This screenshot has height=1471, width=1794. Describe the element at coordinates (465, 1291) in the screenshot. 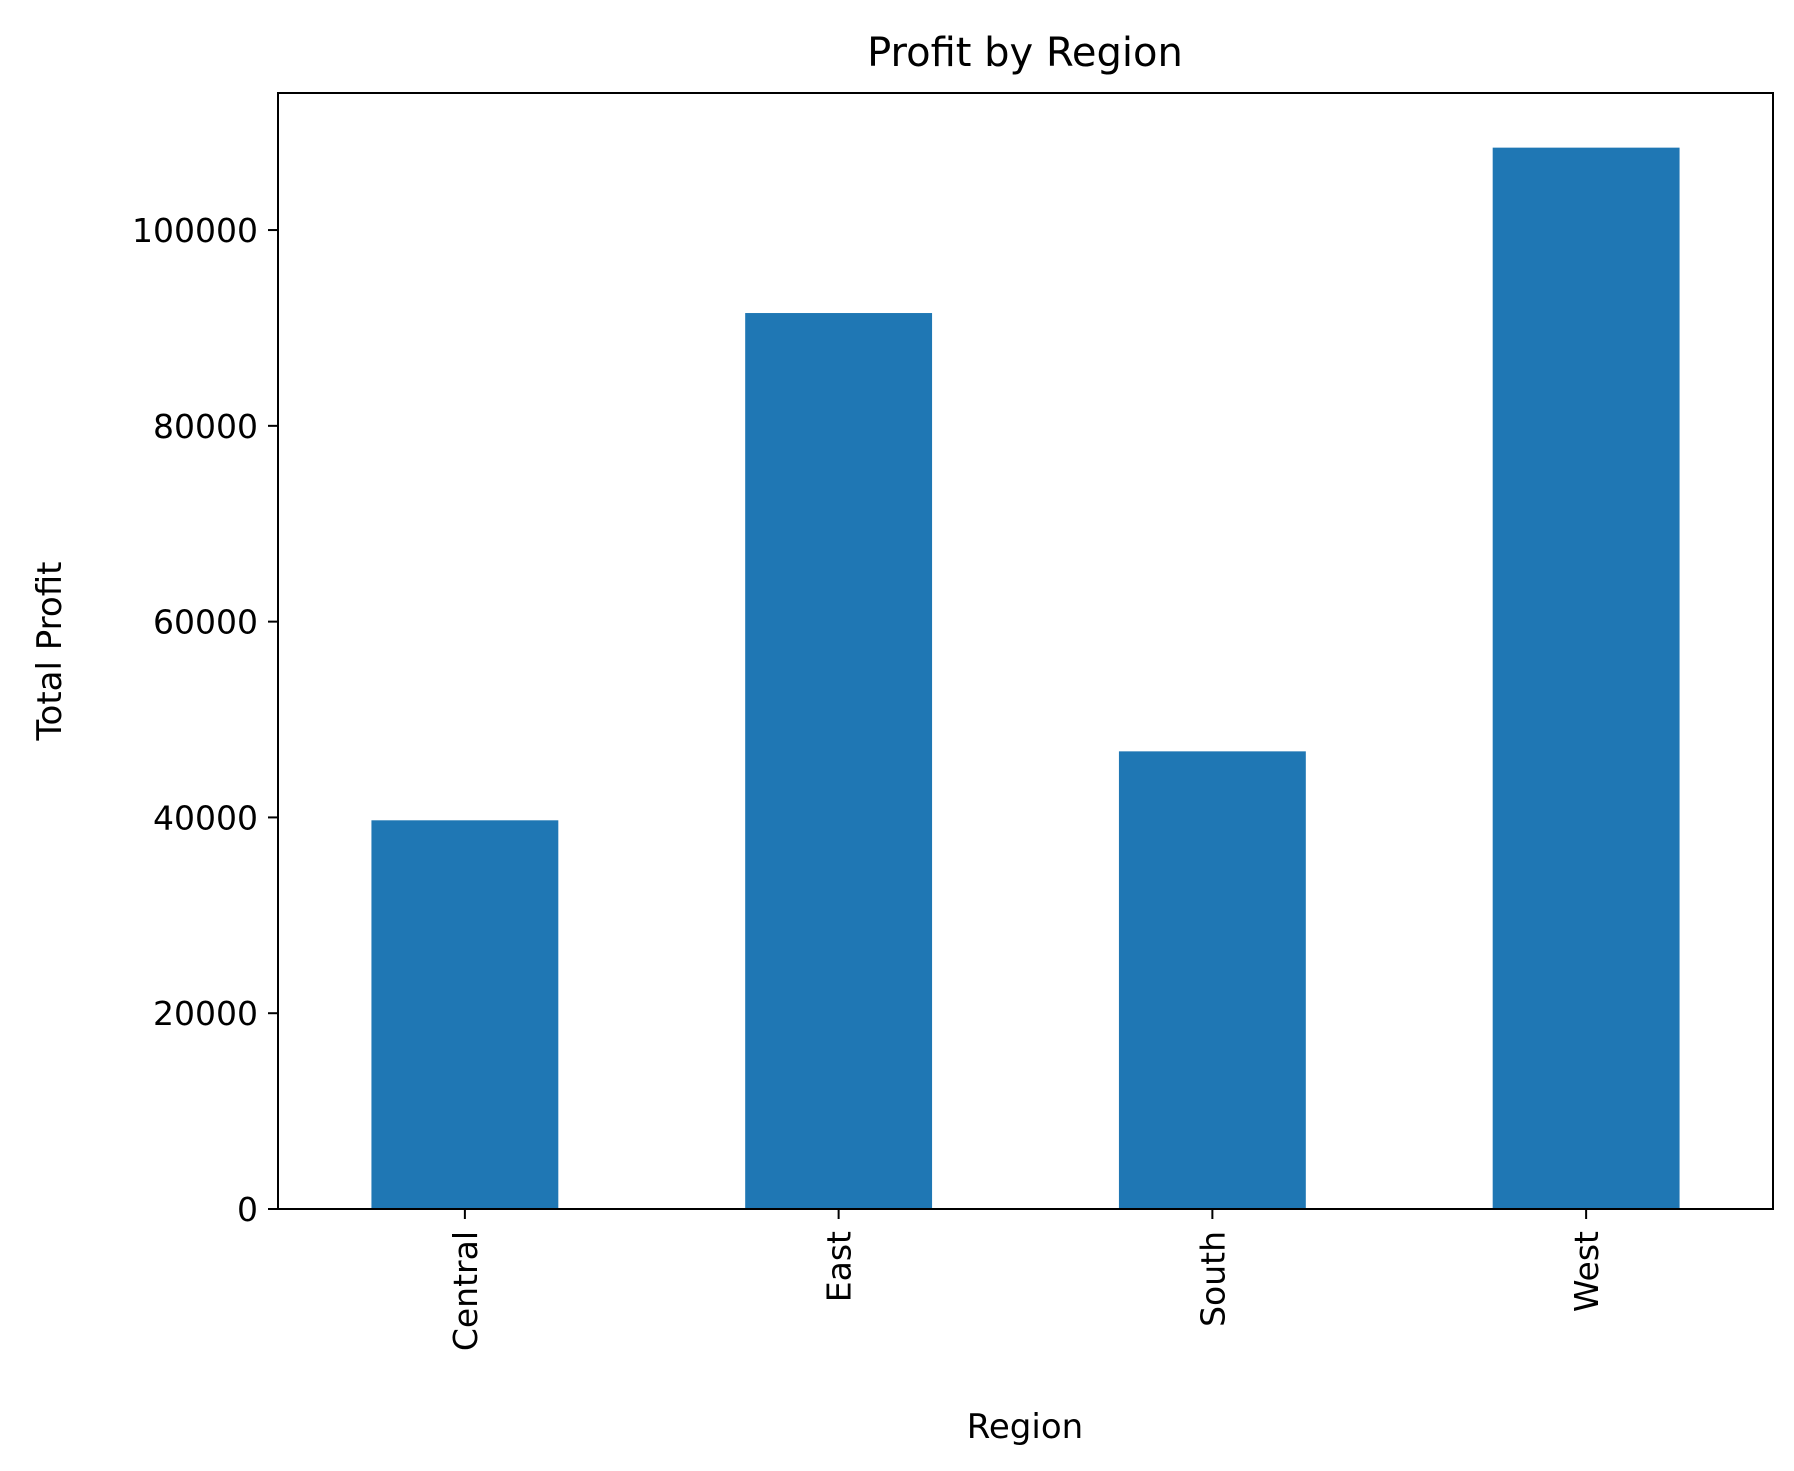

I see `x-tick-label: Central` at that location.